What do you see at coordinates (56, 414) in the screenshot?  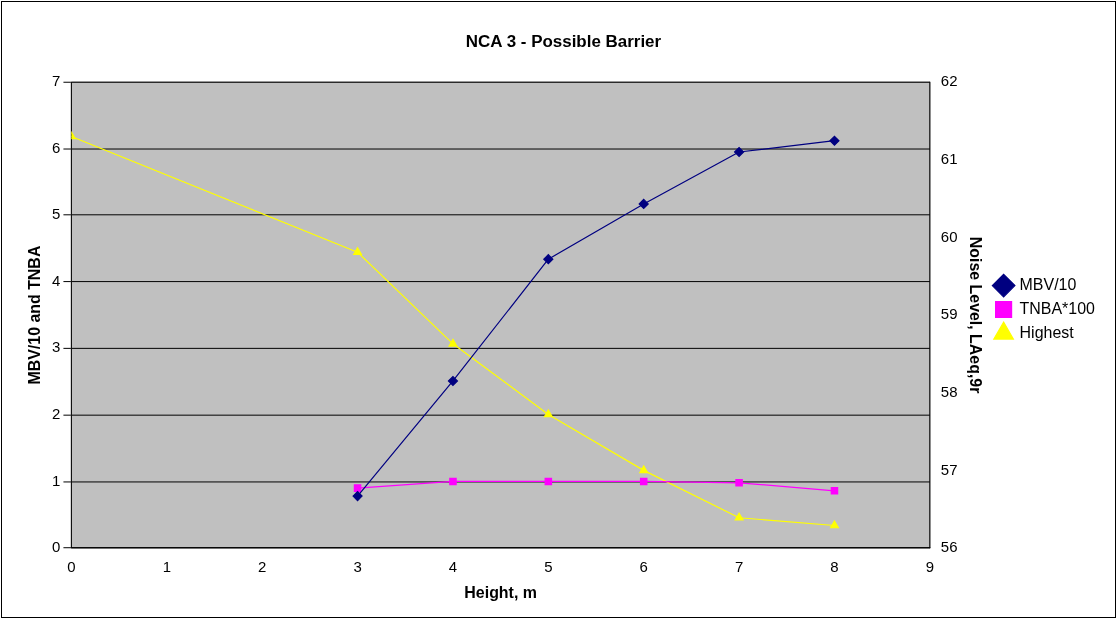 I see `y-tick-label: 2` at bounding box center [56, 414].